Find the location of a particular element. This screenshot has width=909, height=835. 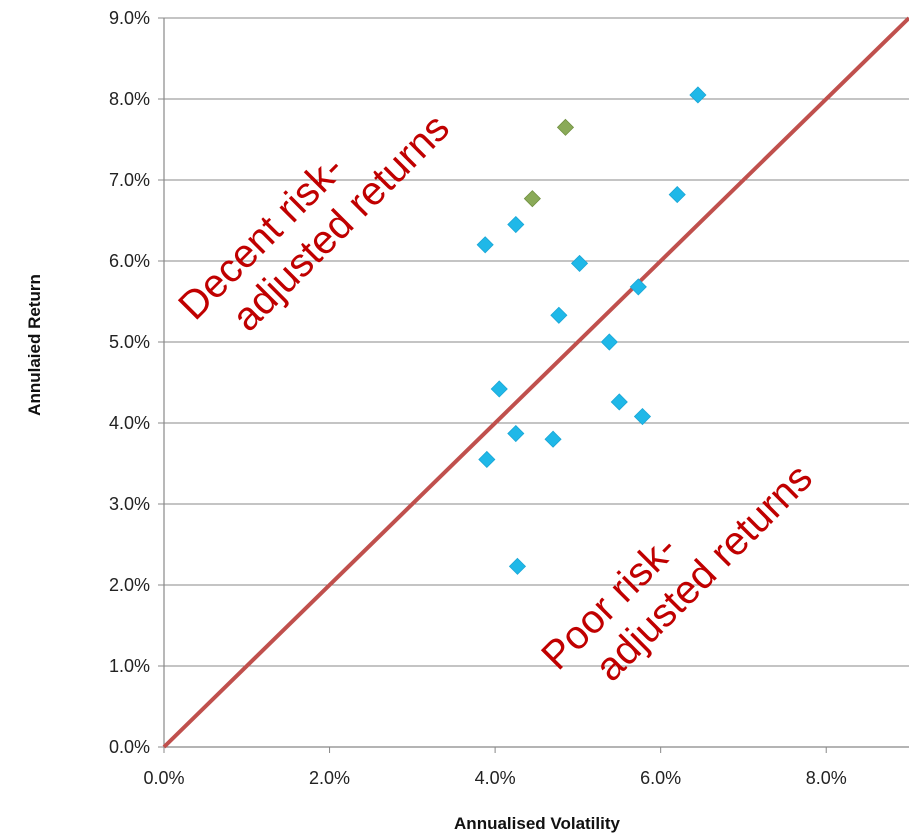

annotation-poor: Poor risk- adjusted returns is located at coordinates (677, 573).